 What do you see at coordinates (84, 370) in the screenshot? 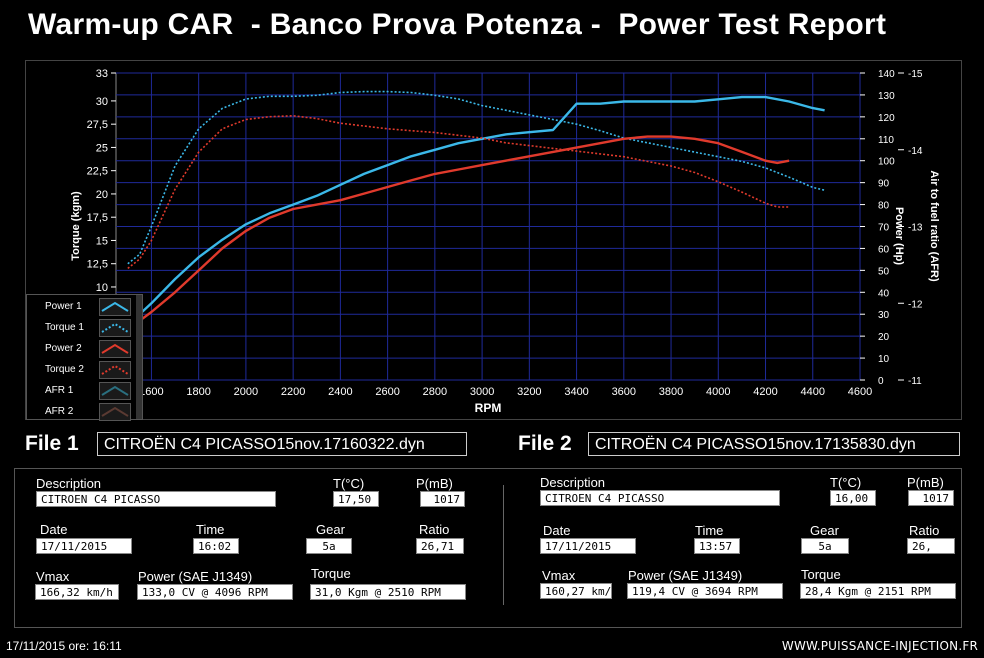
I see `legend-entry: Torque 2` at bounding box center [84, 370].